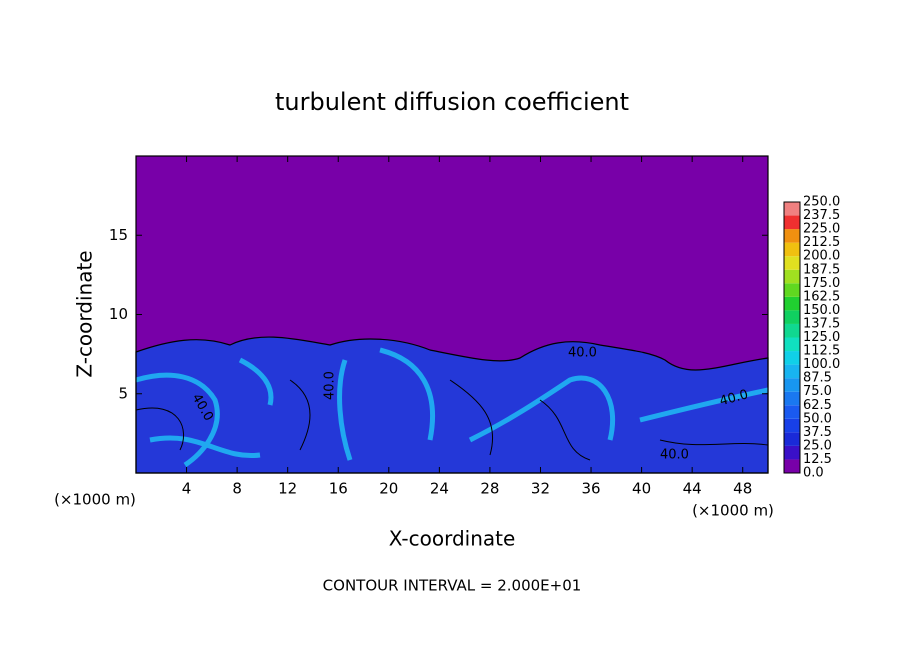 This screenshot has width=904, height=654. I want to click on y-tick-label: 10, so click(118, 314).